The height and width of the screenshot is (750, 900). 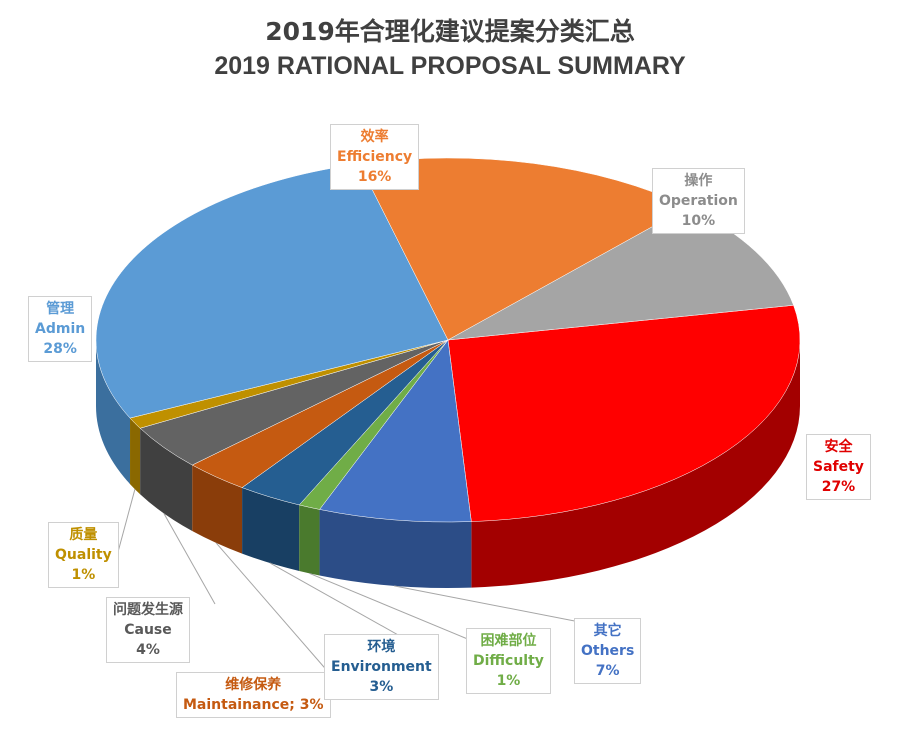 I want to click on label-value-efficiency: 16%, so click(x=374, y=177).